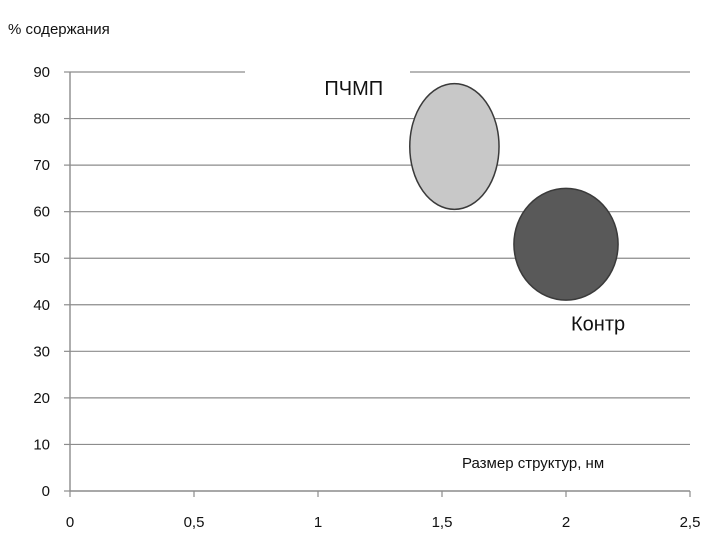 The height and width of the screenshot is (536, 707). I want to click on x-tick-label: 2,5, so click(690, 522).